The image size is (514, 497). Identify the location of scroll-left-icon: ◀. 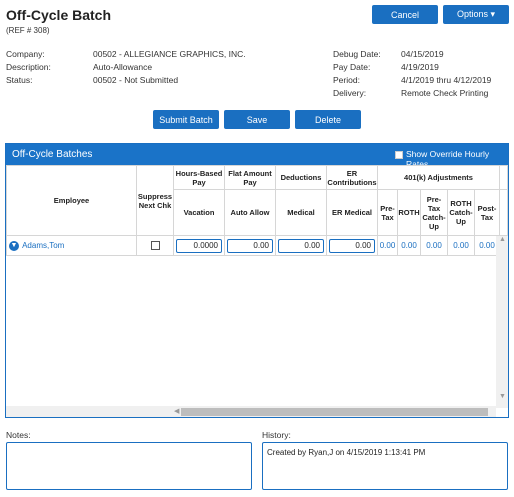
(177, 411).